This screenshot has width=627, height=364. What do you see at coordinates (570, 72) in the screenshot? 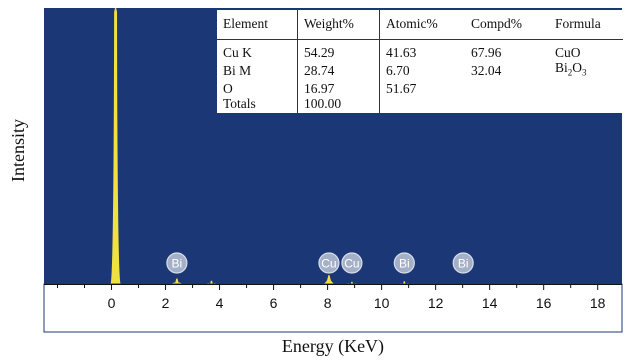
I see `formula-subscript: 2` at bounding box center [570, 72].